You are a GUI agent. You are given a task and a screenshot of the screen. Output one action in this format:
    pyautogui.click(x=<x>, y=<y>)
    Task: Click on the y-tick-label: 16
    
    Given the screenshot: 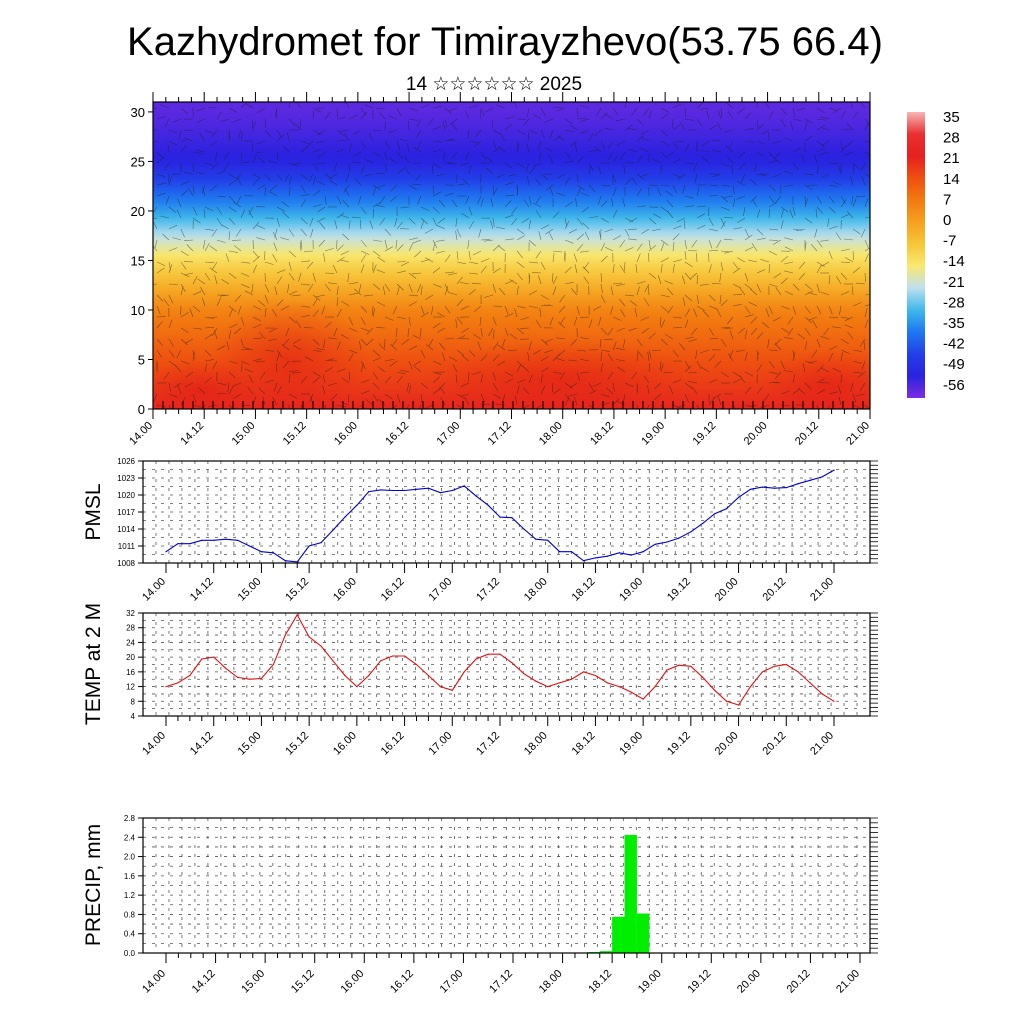 What is the action you would take?
    pyautogui.click(x=130, y=672)
    